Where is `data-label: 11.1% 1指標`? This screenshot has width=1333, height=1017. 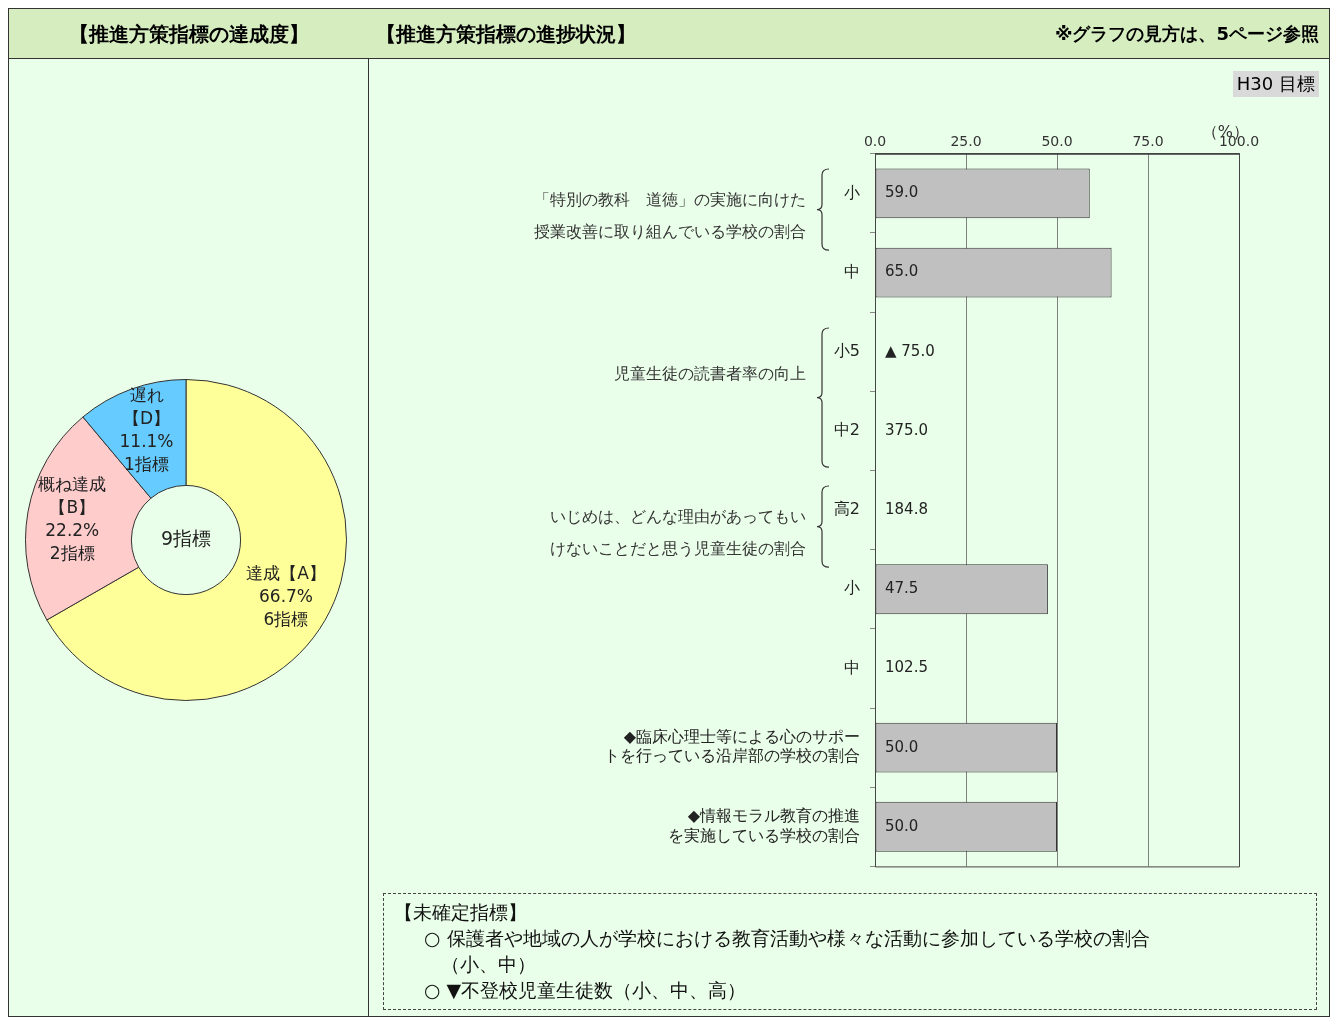 data-label: 11.1% 1指標 is located at coordinates (146, 453).